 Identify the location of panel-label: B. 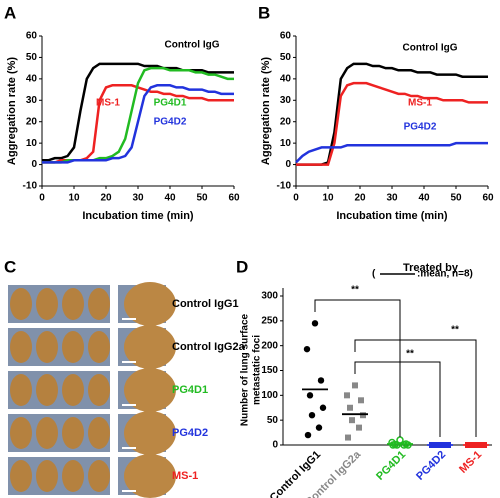
(264, 12).